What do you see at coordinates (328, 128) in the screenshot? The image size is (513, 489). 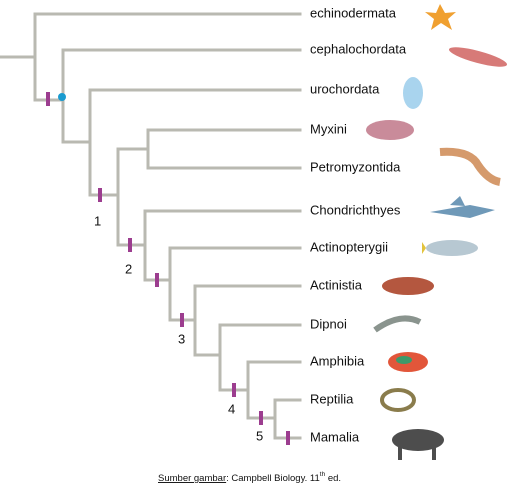 I see `taxon-label: Myxini` at bounding box center [328, 128].